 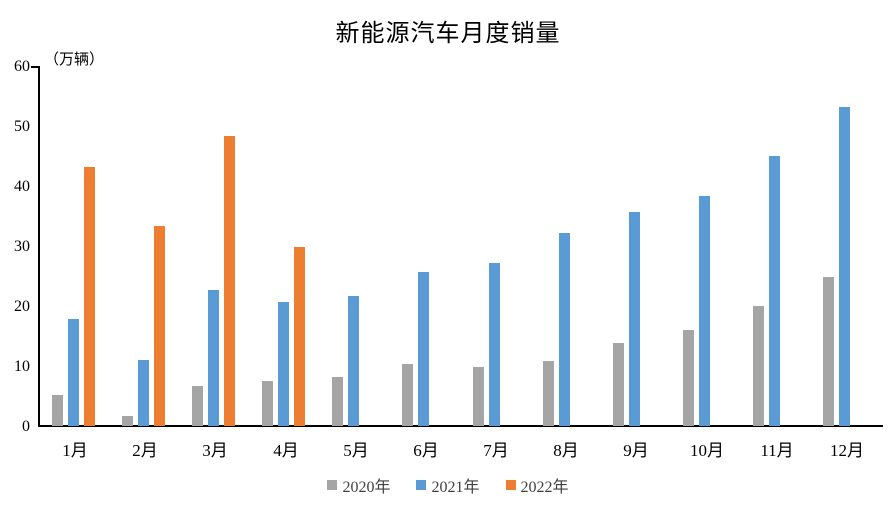 What do you see at coordinates (407, 395) in the screenshot?
I see `bar-2020年-6月` at bounding box center [407, 395].